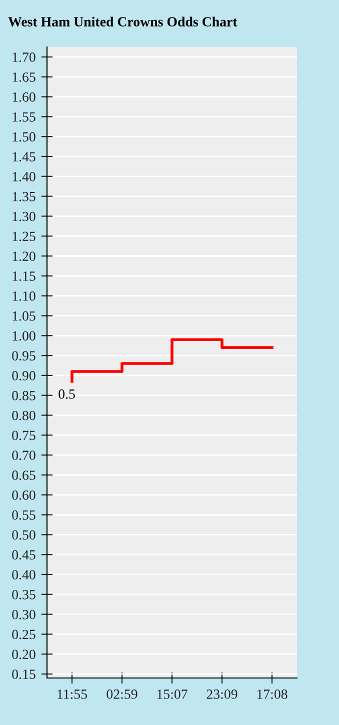  I want to click on y-tick-label: 1.65, so click(24, 77).